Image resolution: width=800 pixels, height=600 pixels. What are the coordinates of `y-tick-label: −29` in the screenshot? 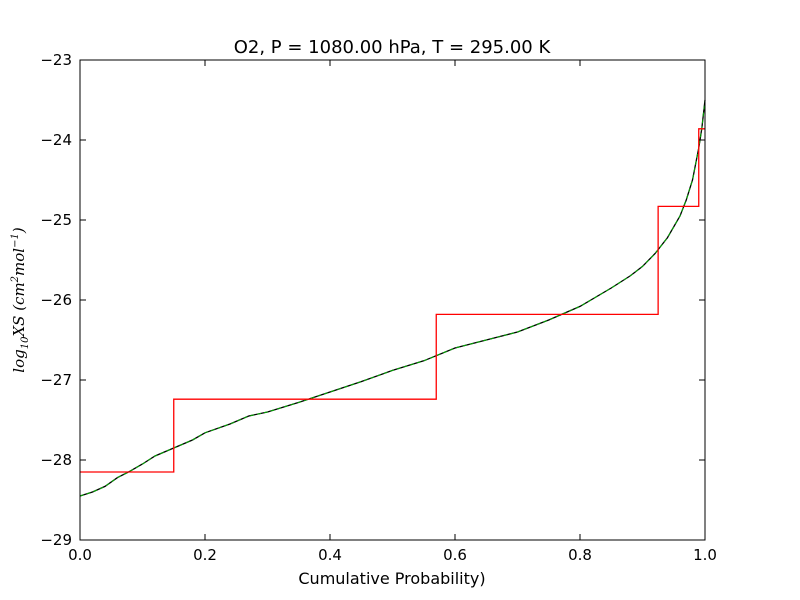 It's located at (56, 540).